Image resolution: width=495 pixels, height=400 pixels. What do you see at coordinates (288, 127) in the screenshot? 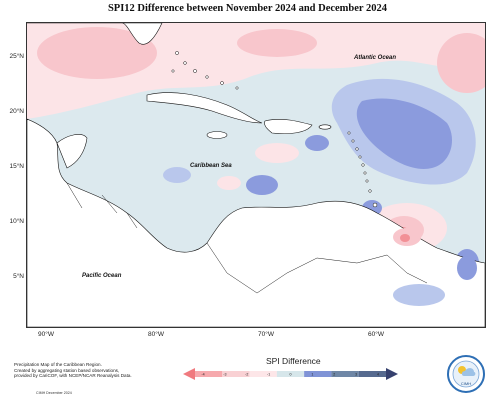
I see `hispaniola-island` at bounding box center [288, 127].